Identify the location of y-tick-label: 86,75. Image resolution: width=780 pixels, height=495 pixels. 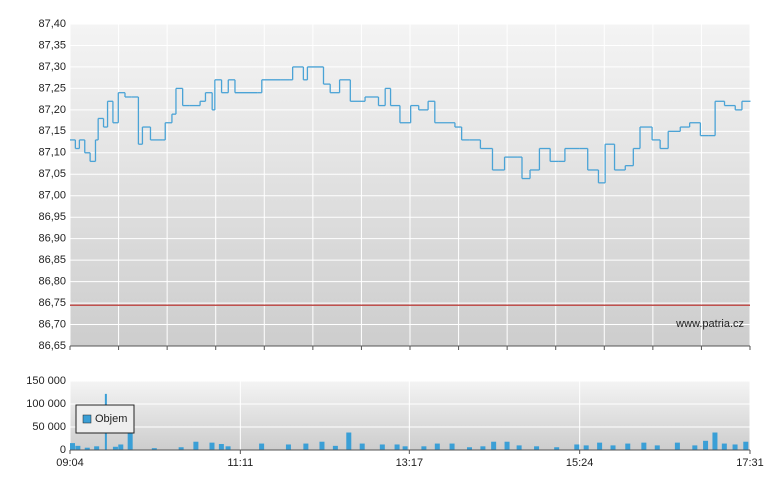
(52, 303).